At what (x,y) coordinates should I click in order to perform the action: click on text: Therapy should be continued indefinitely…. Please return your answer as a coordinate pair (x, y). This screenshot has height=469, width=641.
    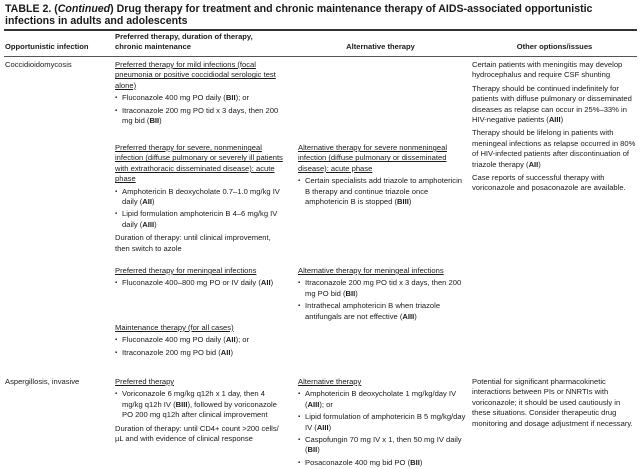
    Looking at the image, I should click on (552, 104).